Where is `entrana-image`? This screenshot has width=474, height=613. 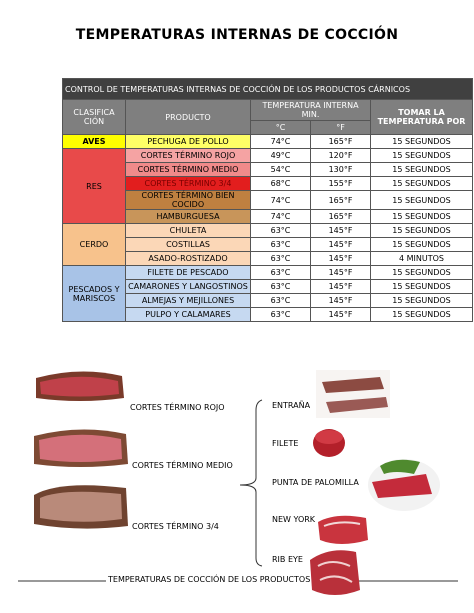 entrana-image is located at coordinates (353, 394).